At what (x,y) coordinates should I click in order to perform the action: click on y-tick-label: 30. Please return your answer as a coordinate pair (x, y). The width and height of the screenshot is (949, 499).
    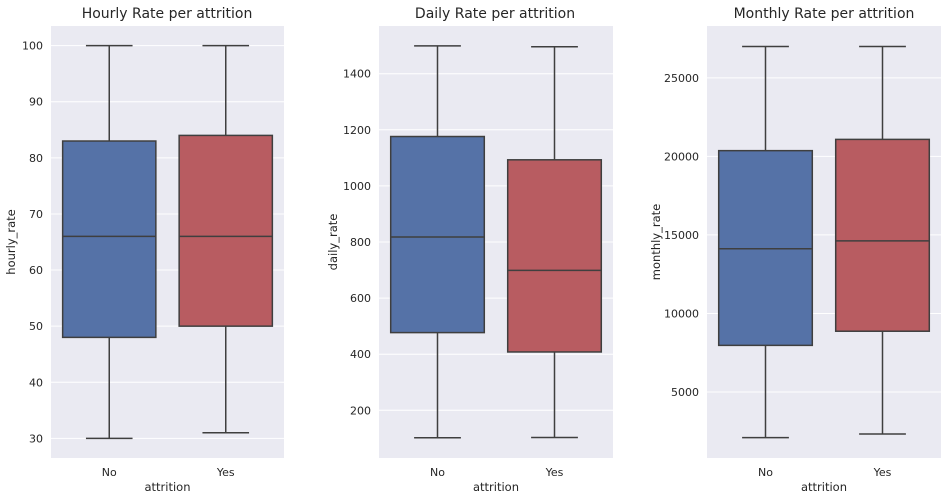
    Looking at the image, I should click on (36, 438).